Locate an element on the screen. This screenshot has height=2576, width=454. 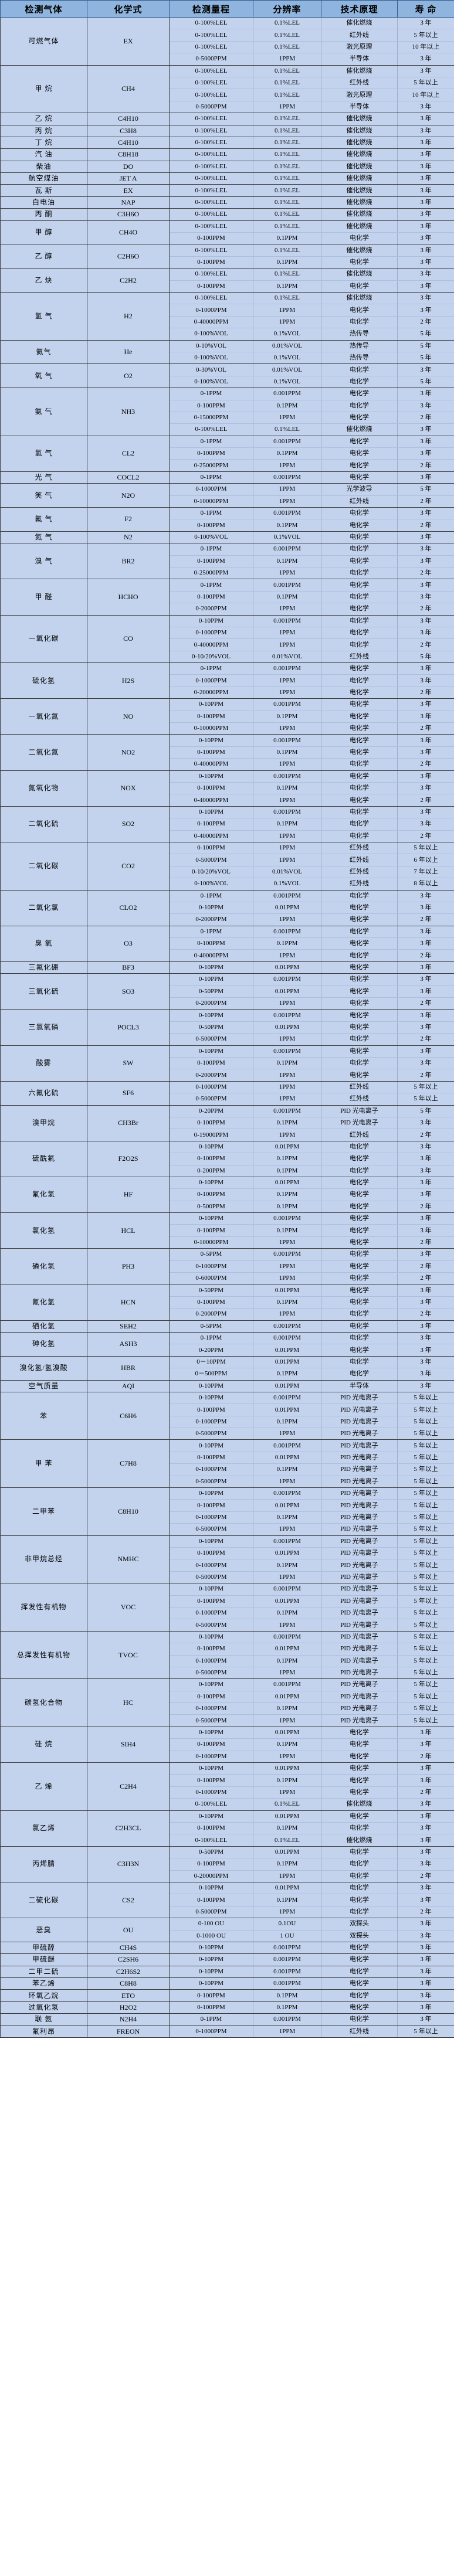
lifetime-cell: 5 年 is located at coordinates (425, 382).